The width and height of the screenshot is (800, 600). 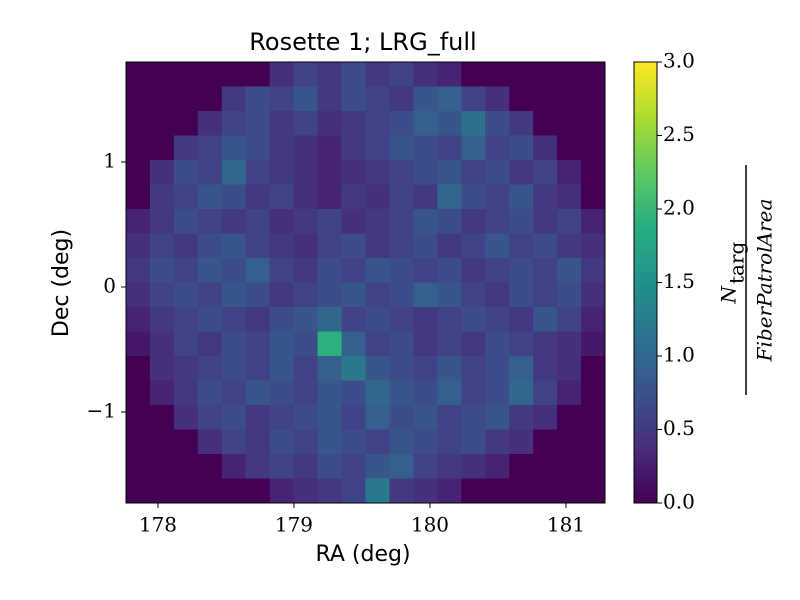 I want to click on colorbar-label-subscript: targ, so click(x=737, y=262).